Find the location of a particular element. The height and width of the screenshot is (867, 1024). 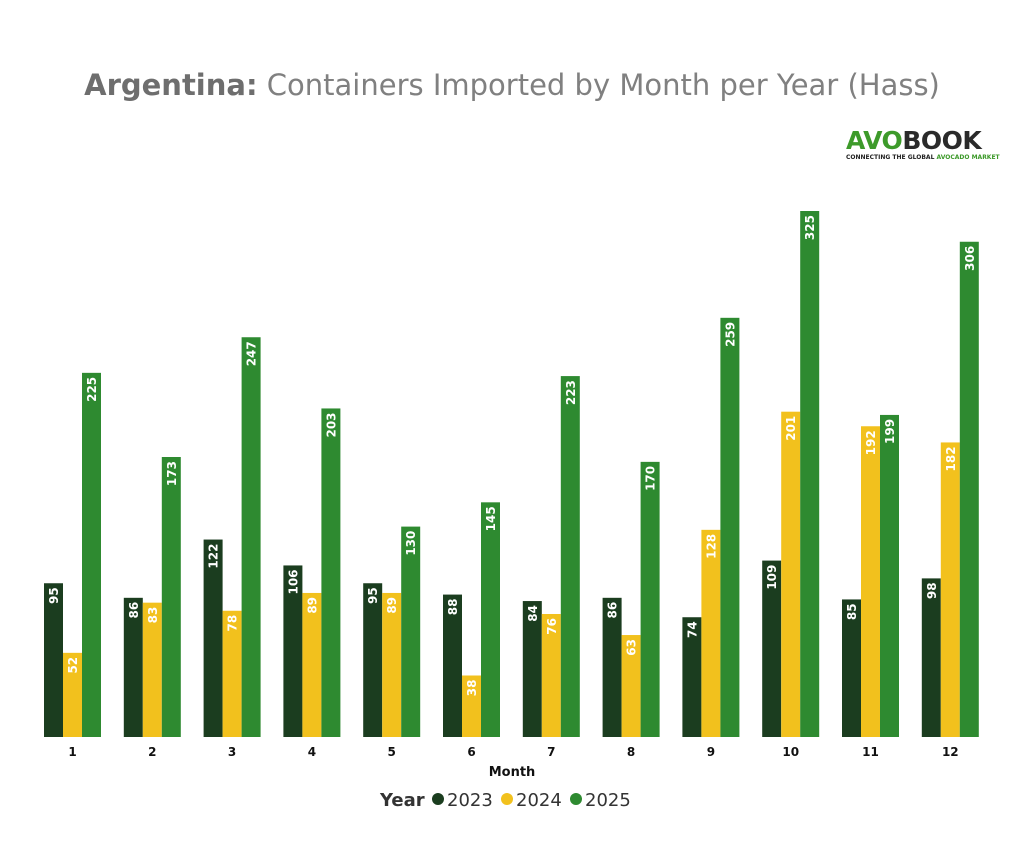

data-label: 182 is located at coordinates (951, 458).